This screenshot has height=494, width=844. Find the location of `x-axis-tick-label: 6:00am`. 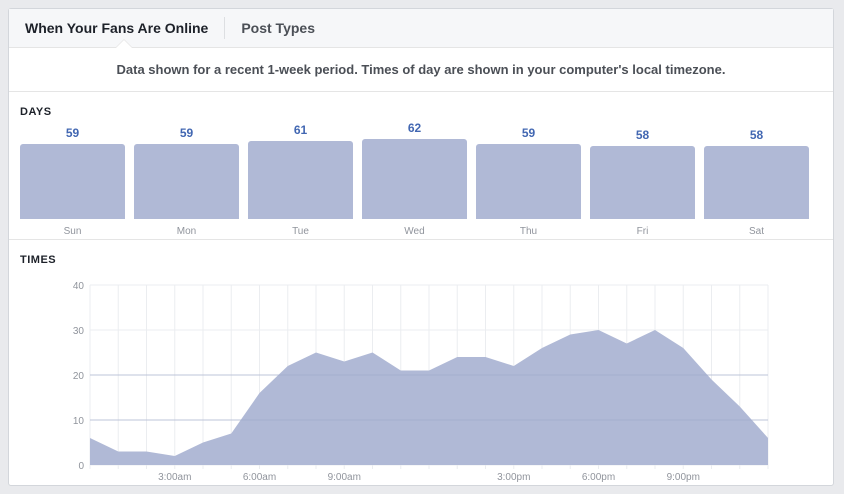

x-axis-tick-label: 6:00am is located at coordinates (259, 477).